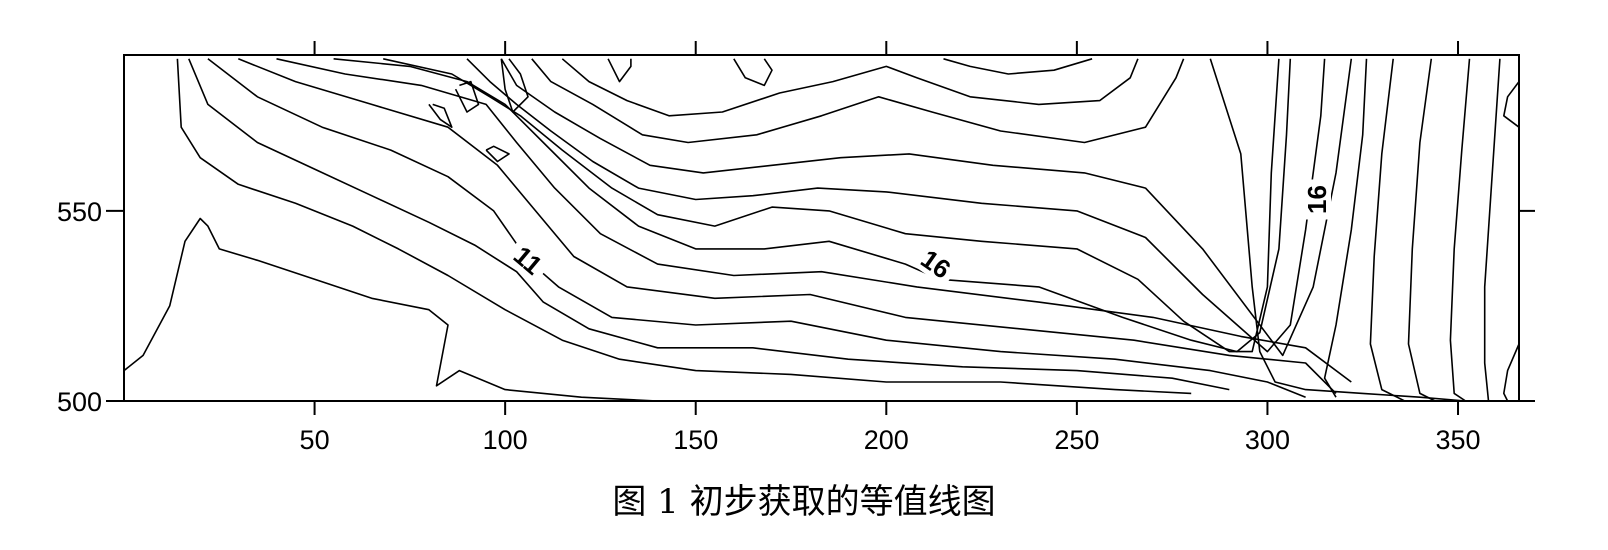 The height and width of the screenshot is (550, 1608). Describe the element at coordinates (1018, 66) in the screenshot. I see `contour-line-s` at that location.